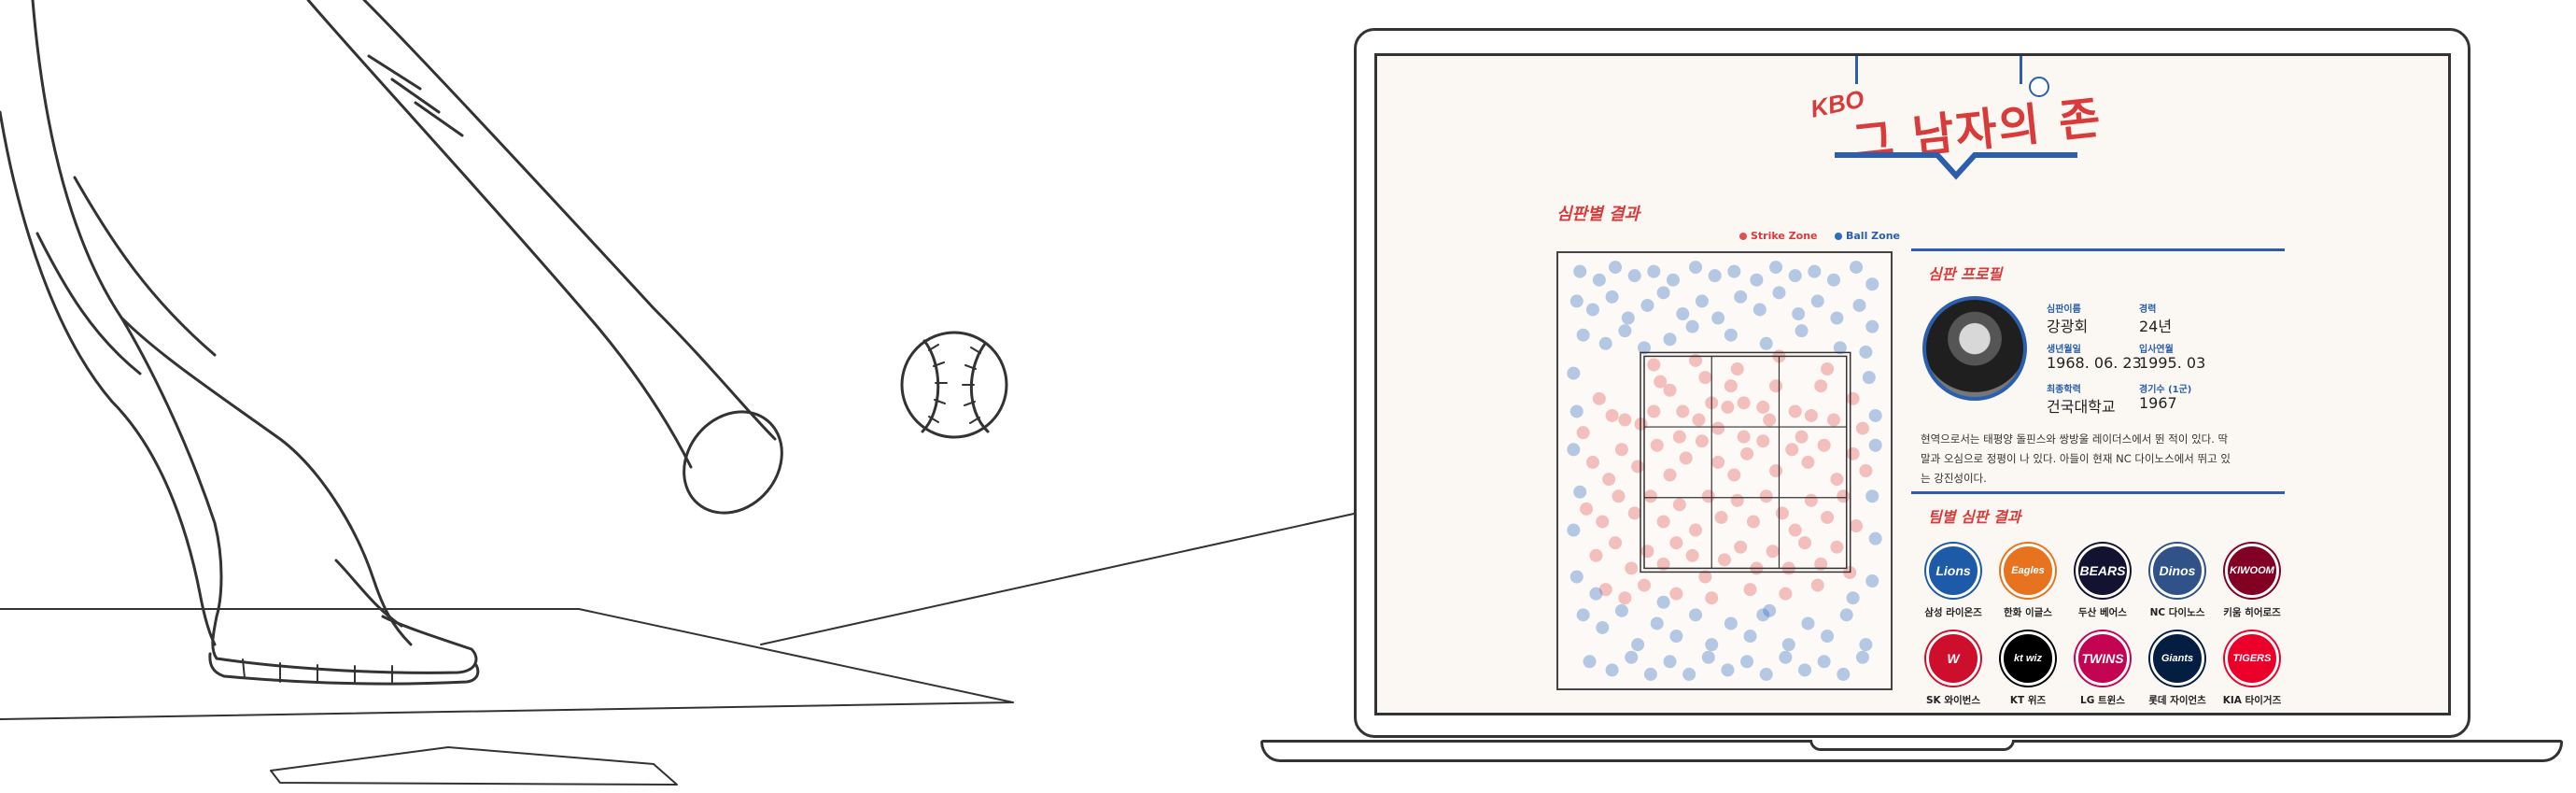 The image size is (2576, 793). Describe the element at coordinates (1953, 669) in the screenshot. I see `team-item-5: W SK 와이번스` at that location.